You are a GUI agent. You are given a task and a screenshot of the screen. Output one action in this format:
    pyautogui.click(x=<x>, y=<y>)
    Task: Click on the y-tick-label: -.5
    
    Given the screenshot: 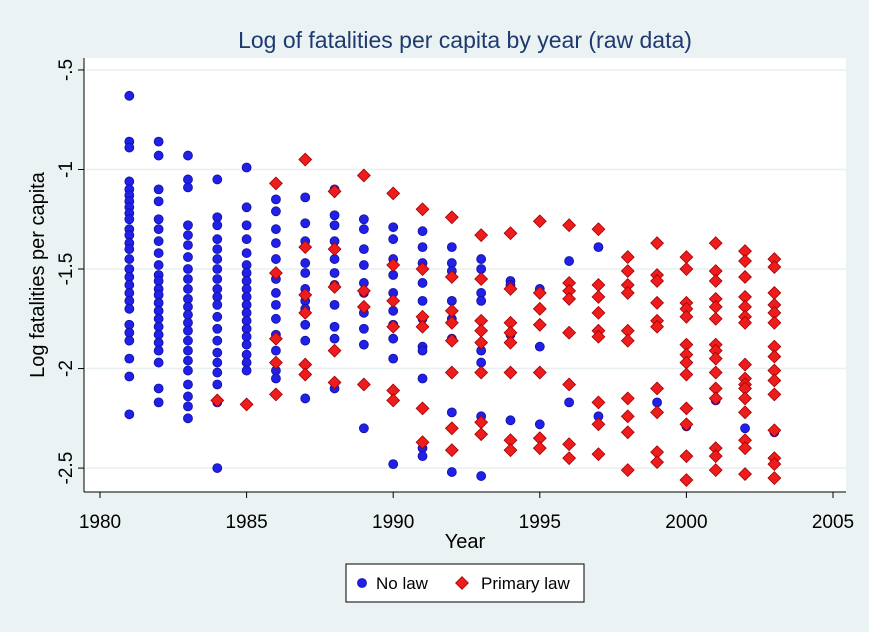 What is the action you would take?
    pyautogui.click(x=66, y=70)
    